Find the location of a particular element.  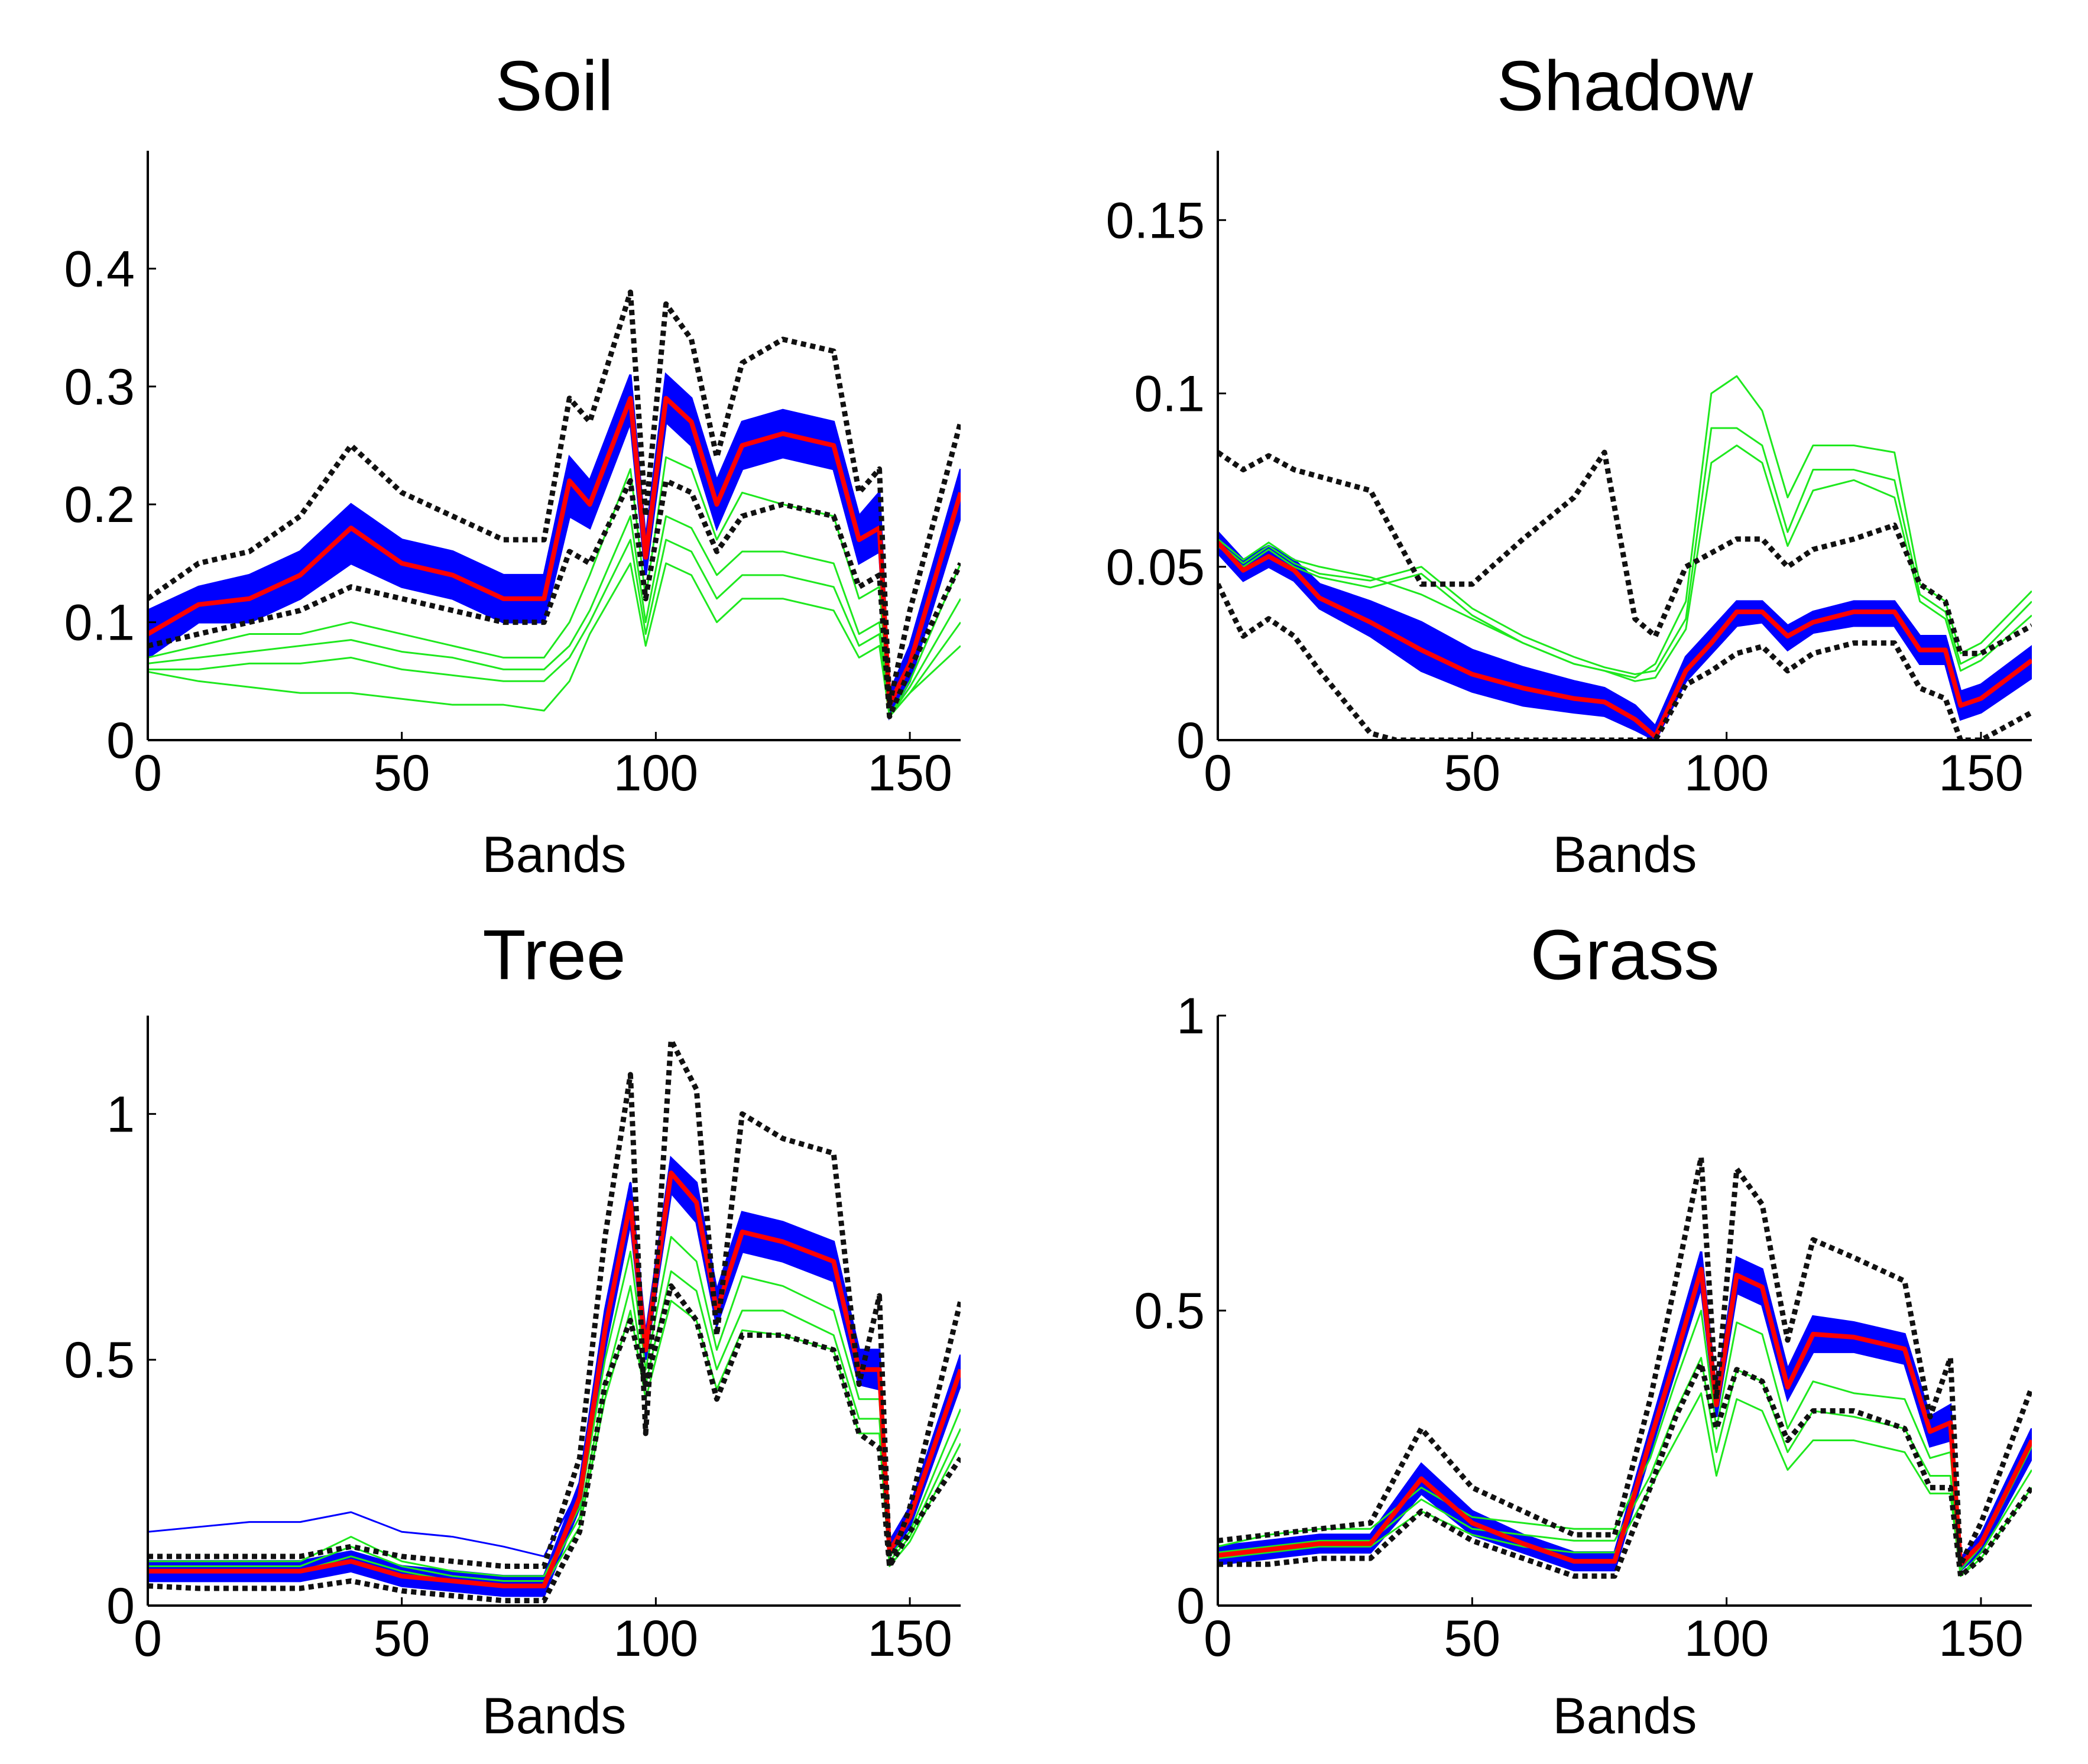

y-tick-label: 0.05 is located at coordinates (1155, 567).